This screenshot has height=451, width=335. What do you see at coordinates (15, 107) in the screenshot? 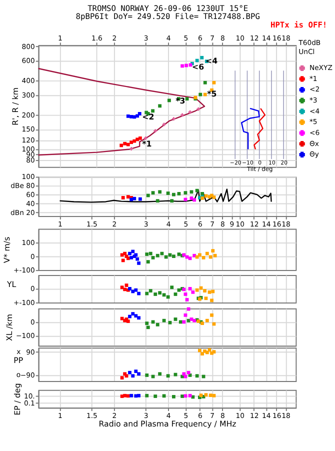
I see `y-axis-title: R', R / km` at bounding box center [15, 107].